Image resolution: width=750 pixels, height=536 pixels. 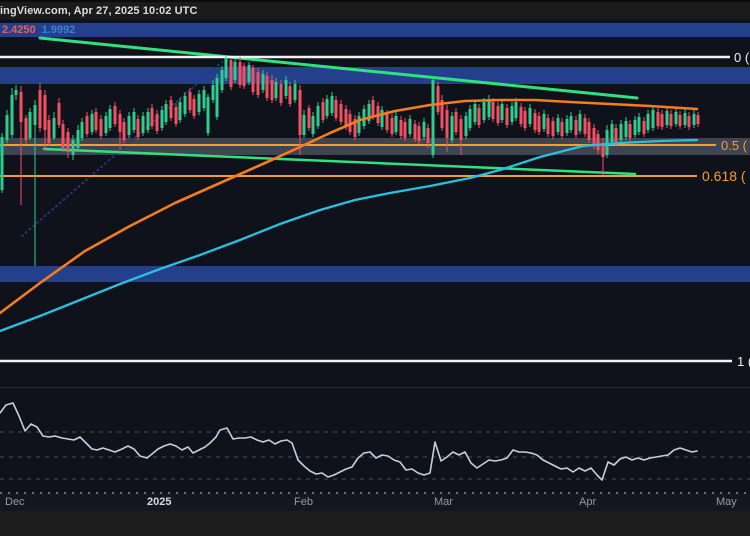 I want to click on ma-fast-value: 2.4250, so click(x=19, y=30).